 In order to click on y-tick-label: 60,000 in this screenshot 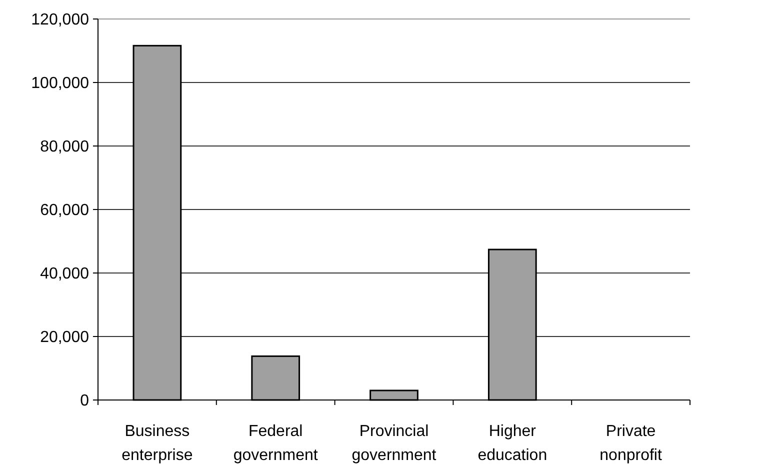, I will do `click(65, 211)`.